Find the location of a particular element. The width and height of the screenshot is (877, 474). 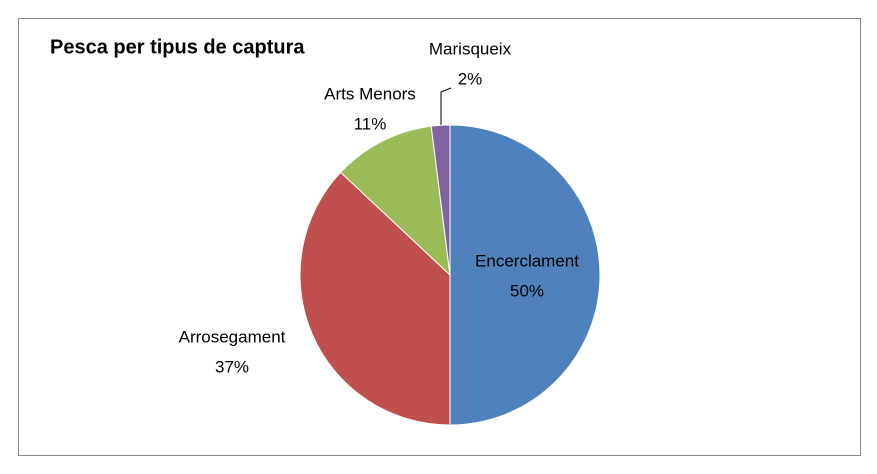

leader-line is located at coordinates (446, 106).